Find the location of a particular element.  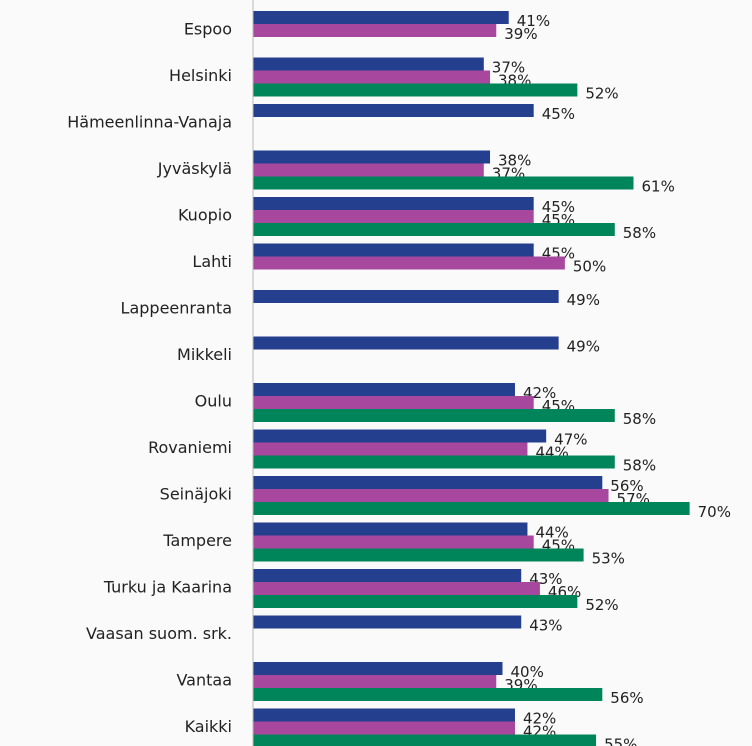

value-label: 42% is located at coordinates (539, 719).